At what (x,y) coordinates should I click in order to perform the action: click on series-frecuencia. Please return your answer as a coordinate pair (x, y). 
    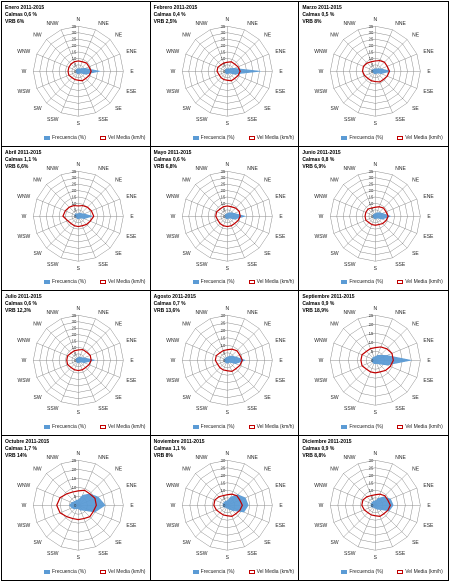
    Looking at the image, I should click on (88, 71).